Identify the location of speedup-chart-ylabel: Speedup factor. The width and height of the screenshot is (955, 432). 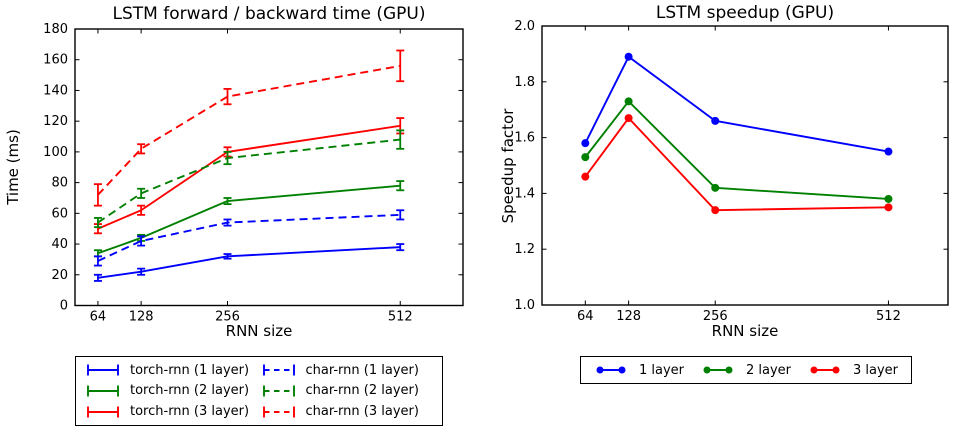
(508, 166).